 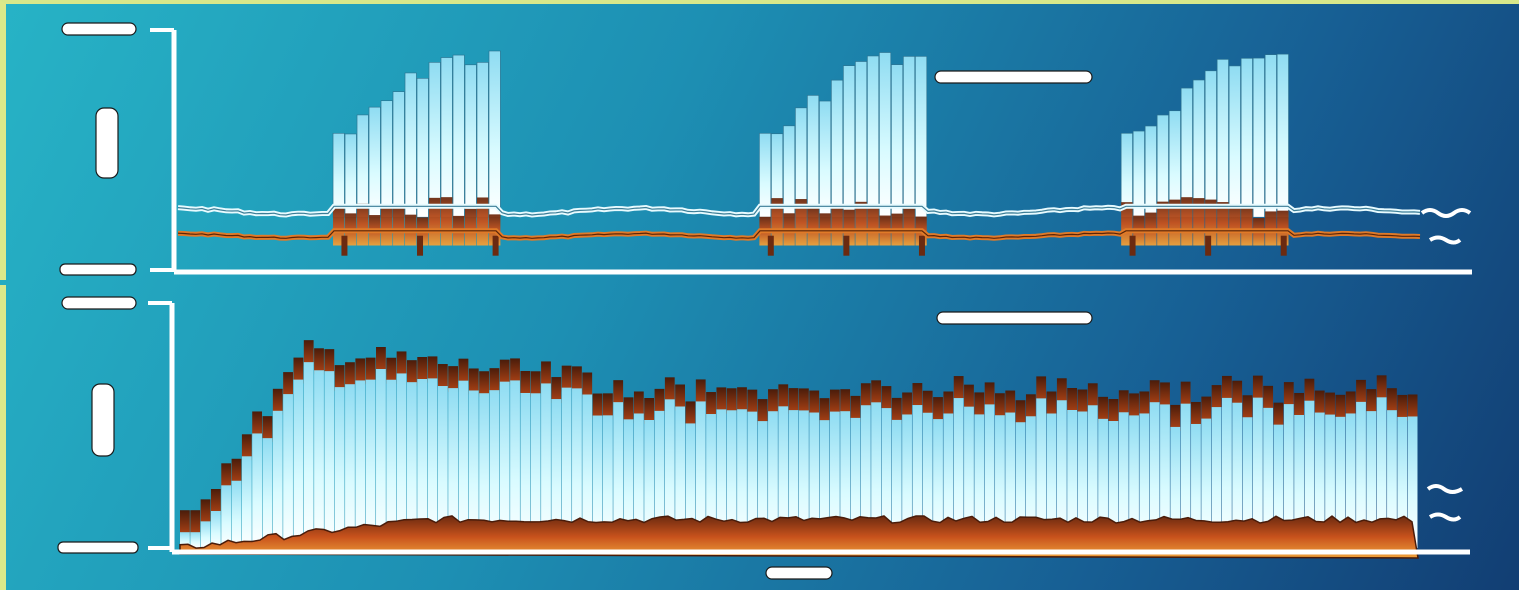 I want to click on bottom-y-max-label-blob, so click(x=99, y=303).